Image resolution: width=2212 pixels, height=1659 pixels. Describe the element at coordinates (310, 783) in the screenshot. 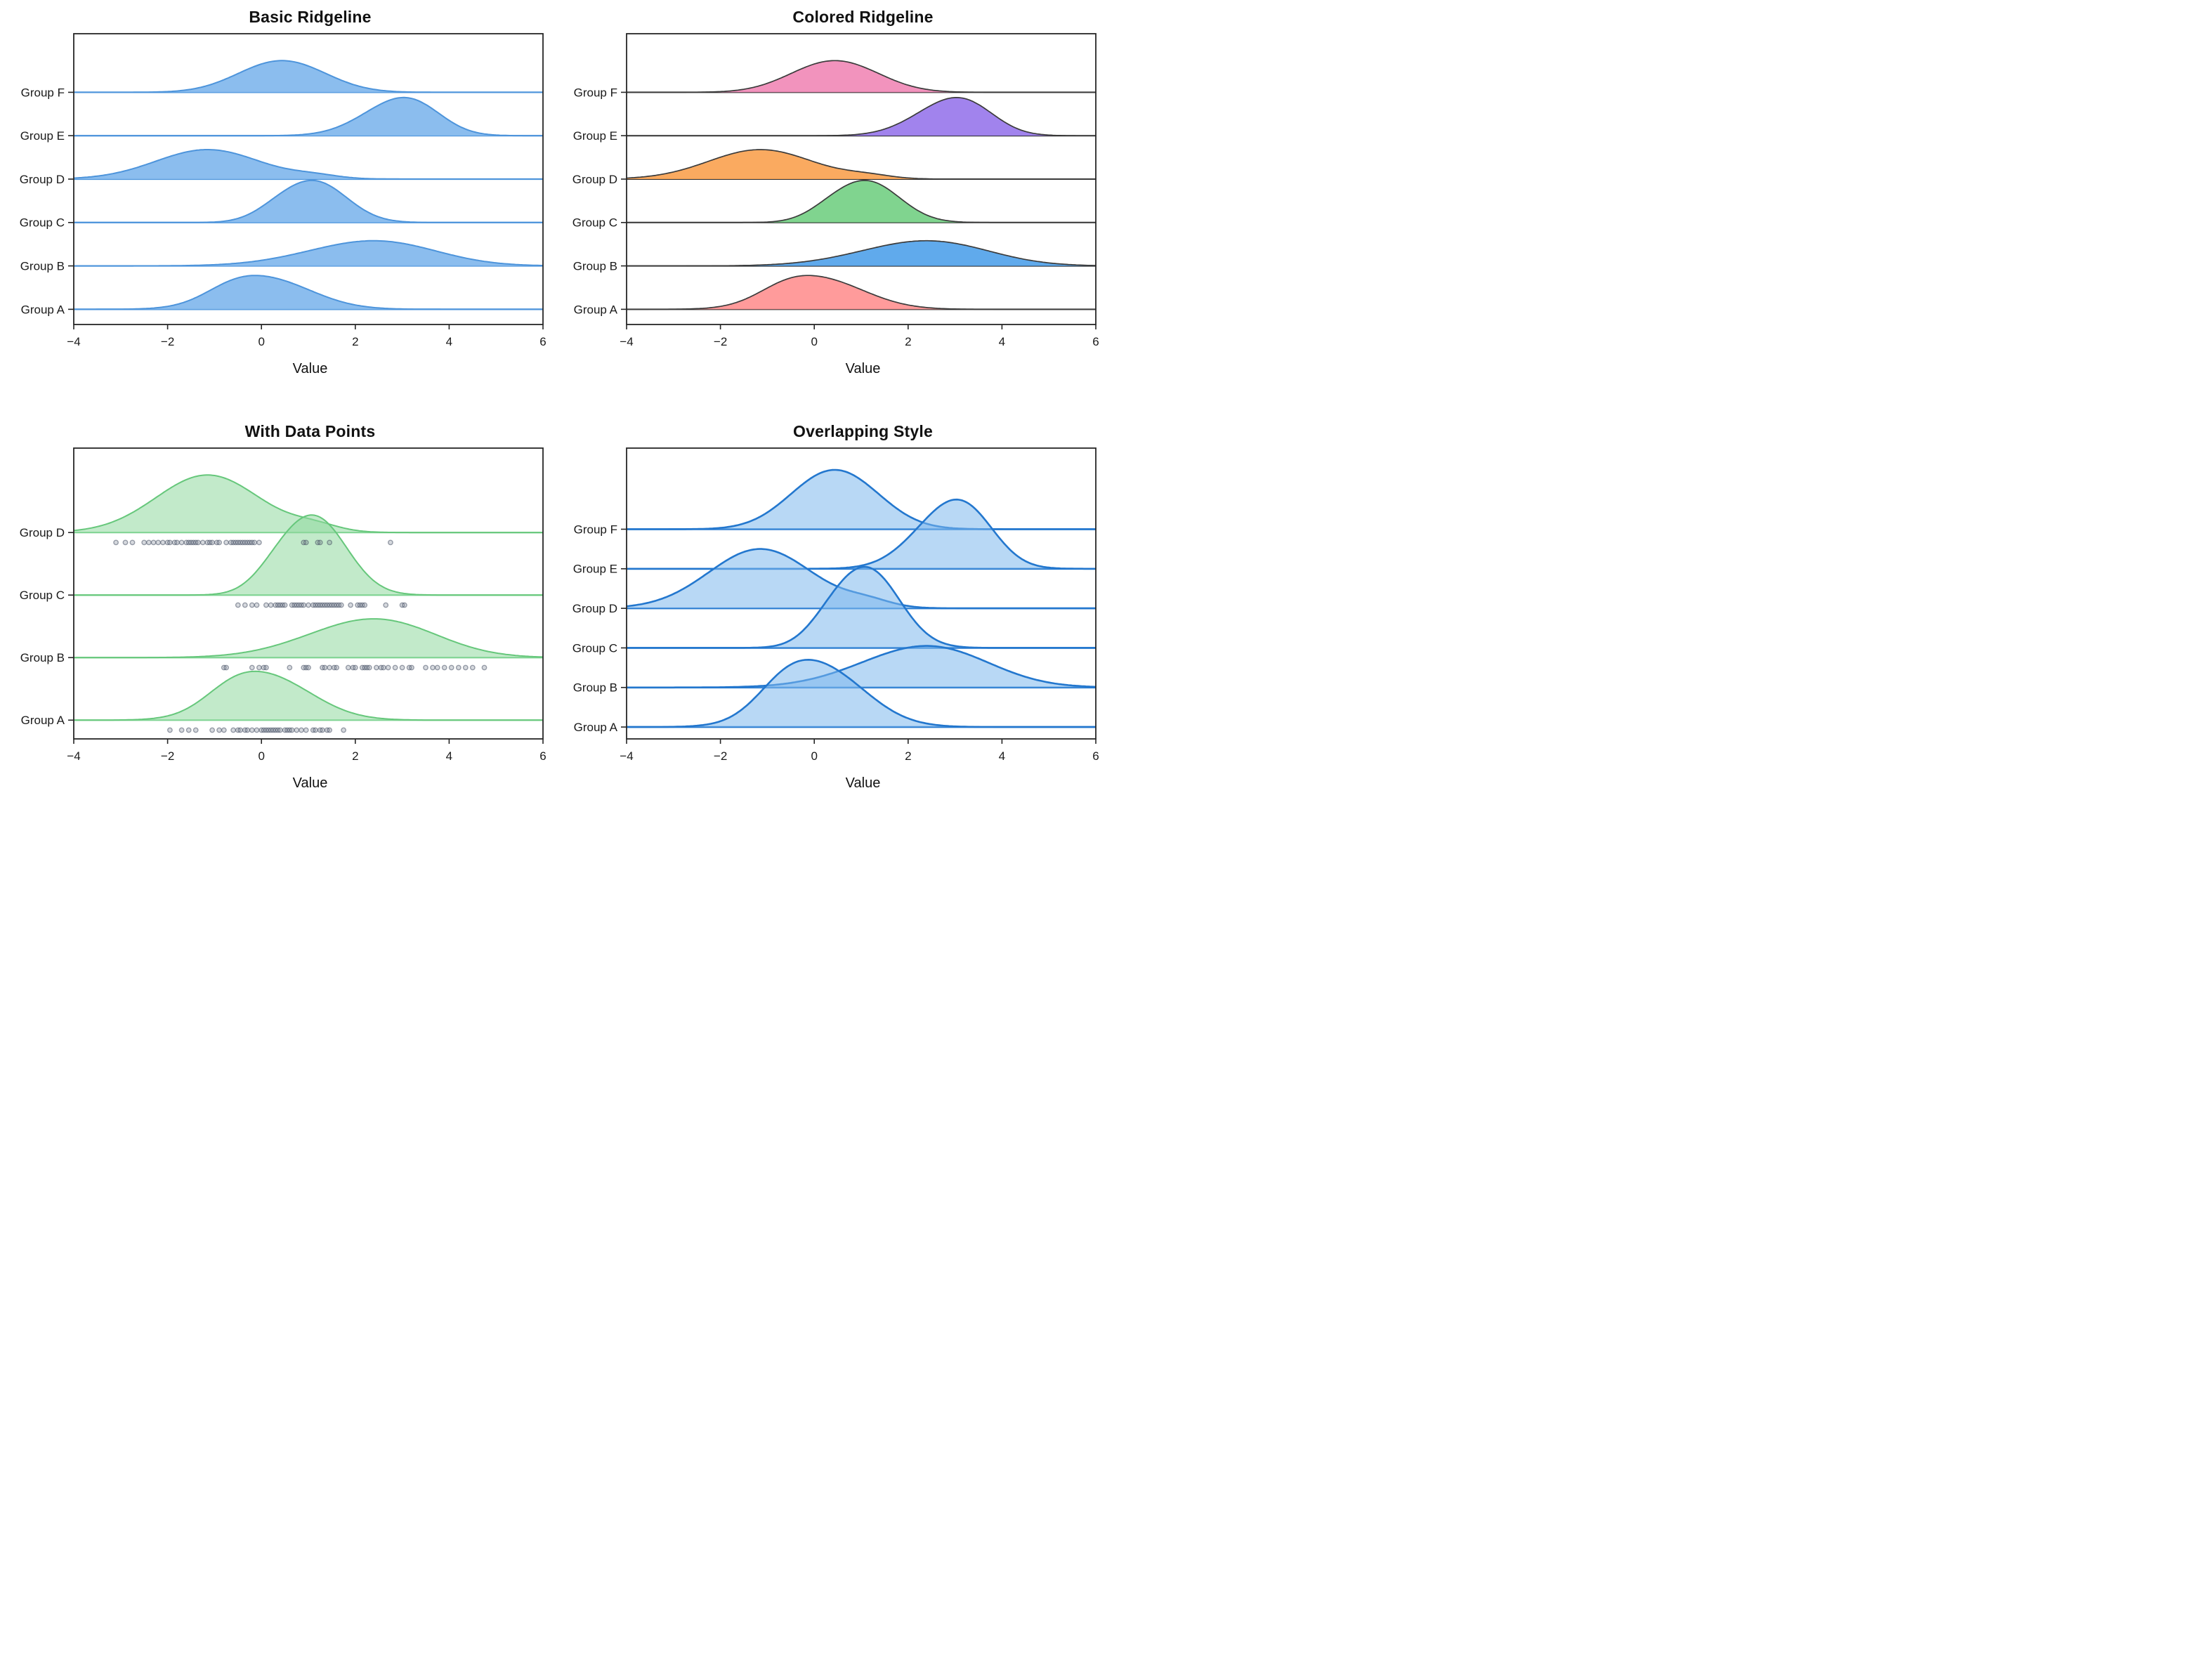

I see `x-axis-label-points: Value` at that location.